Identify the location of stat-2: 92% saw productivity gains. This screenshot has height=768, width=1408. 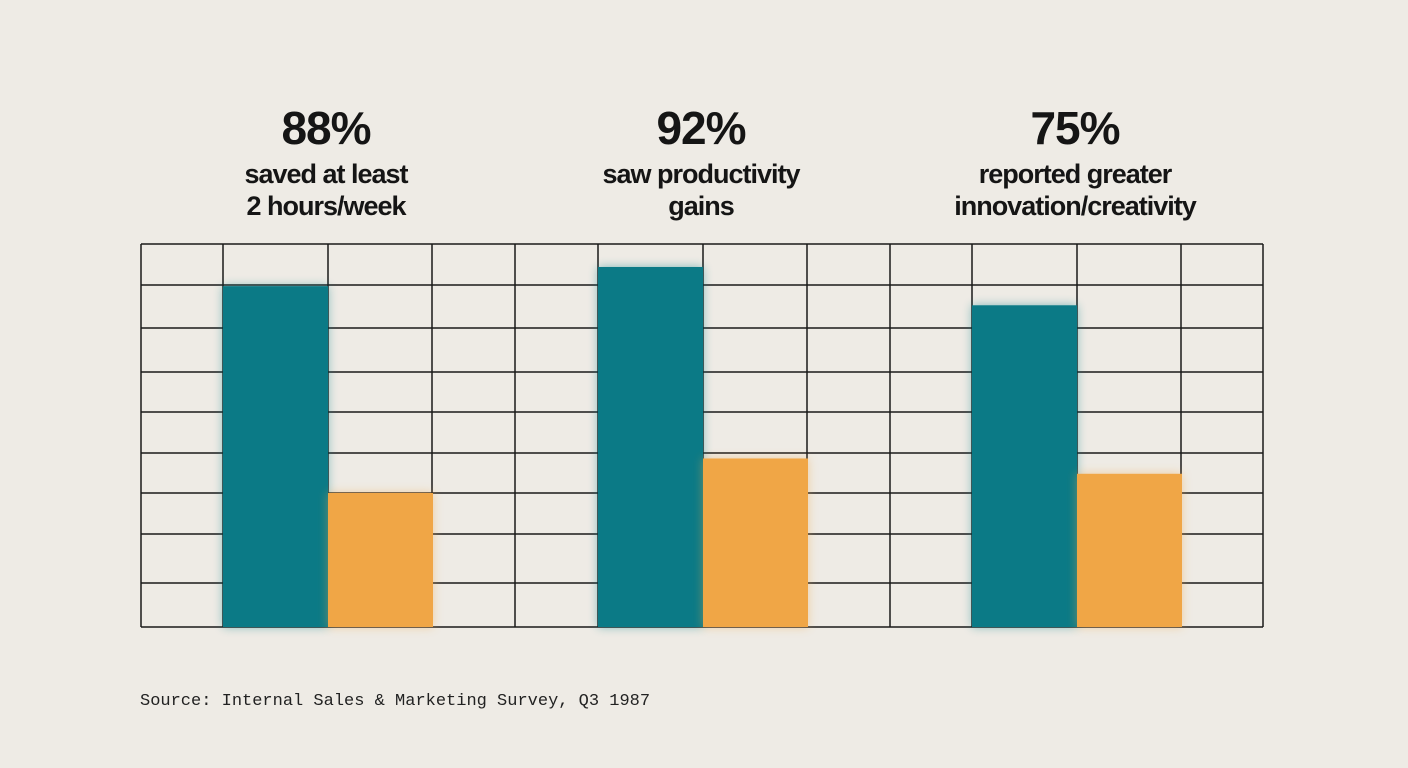
(701, 162).